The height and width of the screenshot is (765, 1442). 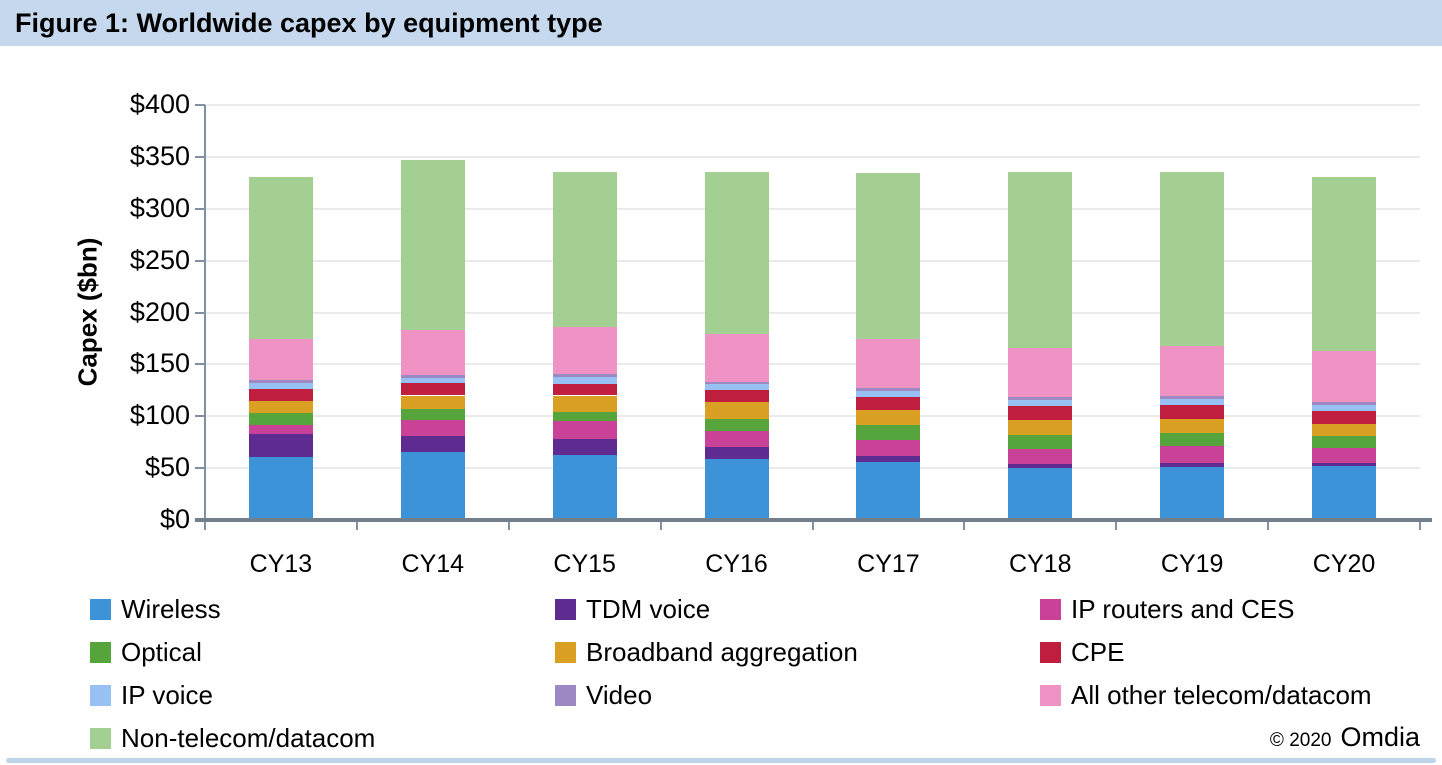 What do you see at coordinates (174, 519) in the screenshot?
I see `y-tick-label: $0` at bounding box center [174, 519].